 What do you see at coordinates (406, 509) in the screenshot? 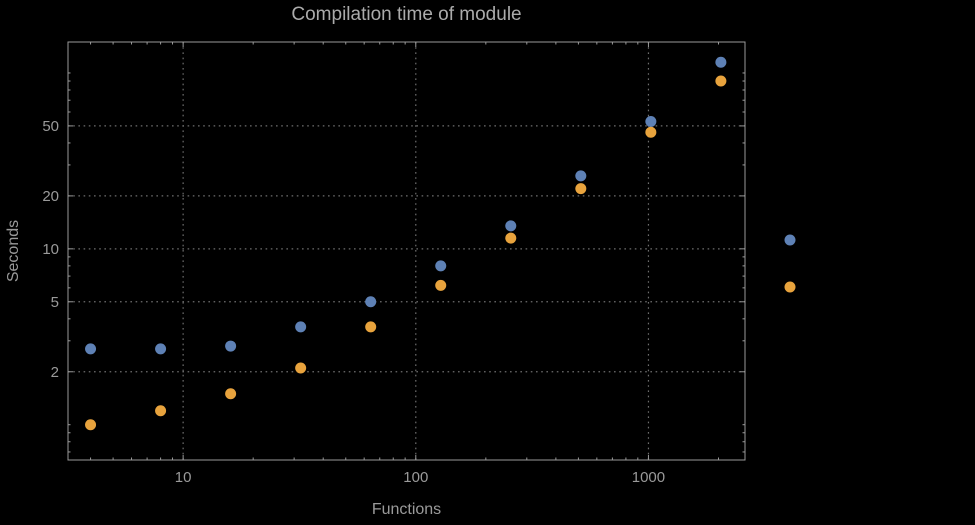
I see `x-axis-label: Functions` at bounding box center [406, 509].